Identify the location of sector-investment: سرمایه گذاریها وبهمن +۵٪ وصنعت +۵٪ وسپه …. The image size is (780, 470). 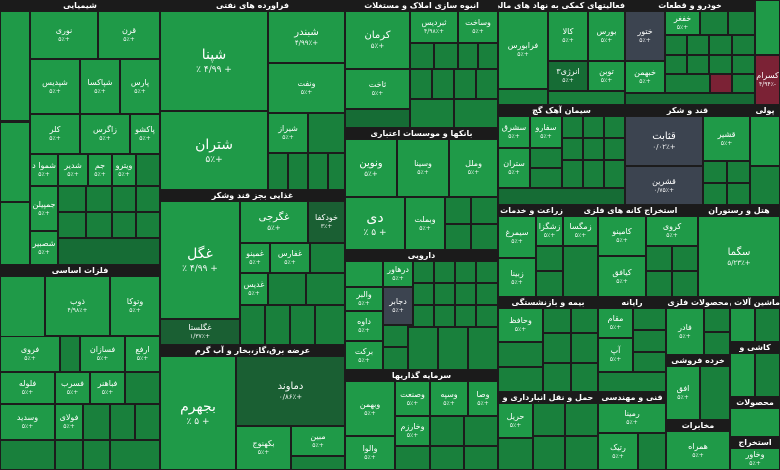
(421, 420).